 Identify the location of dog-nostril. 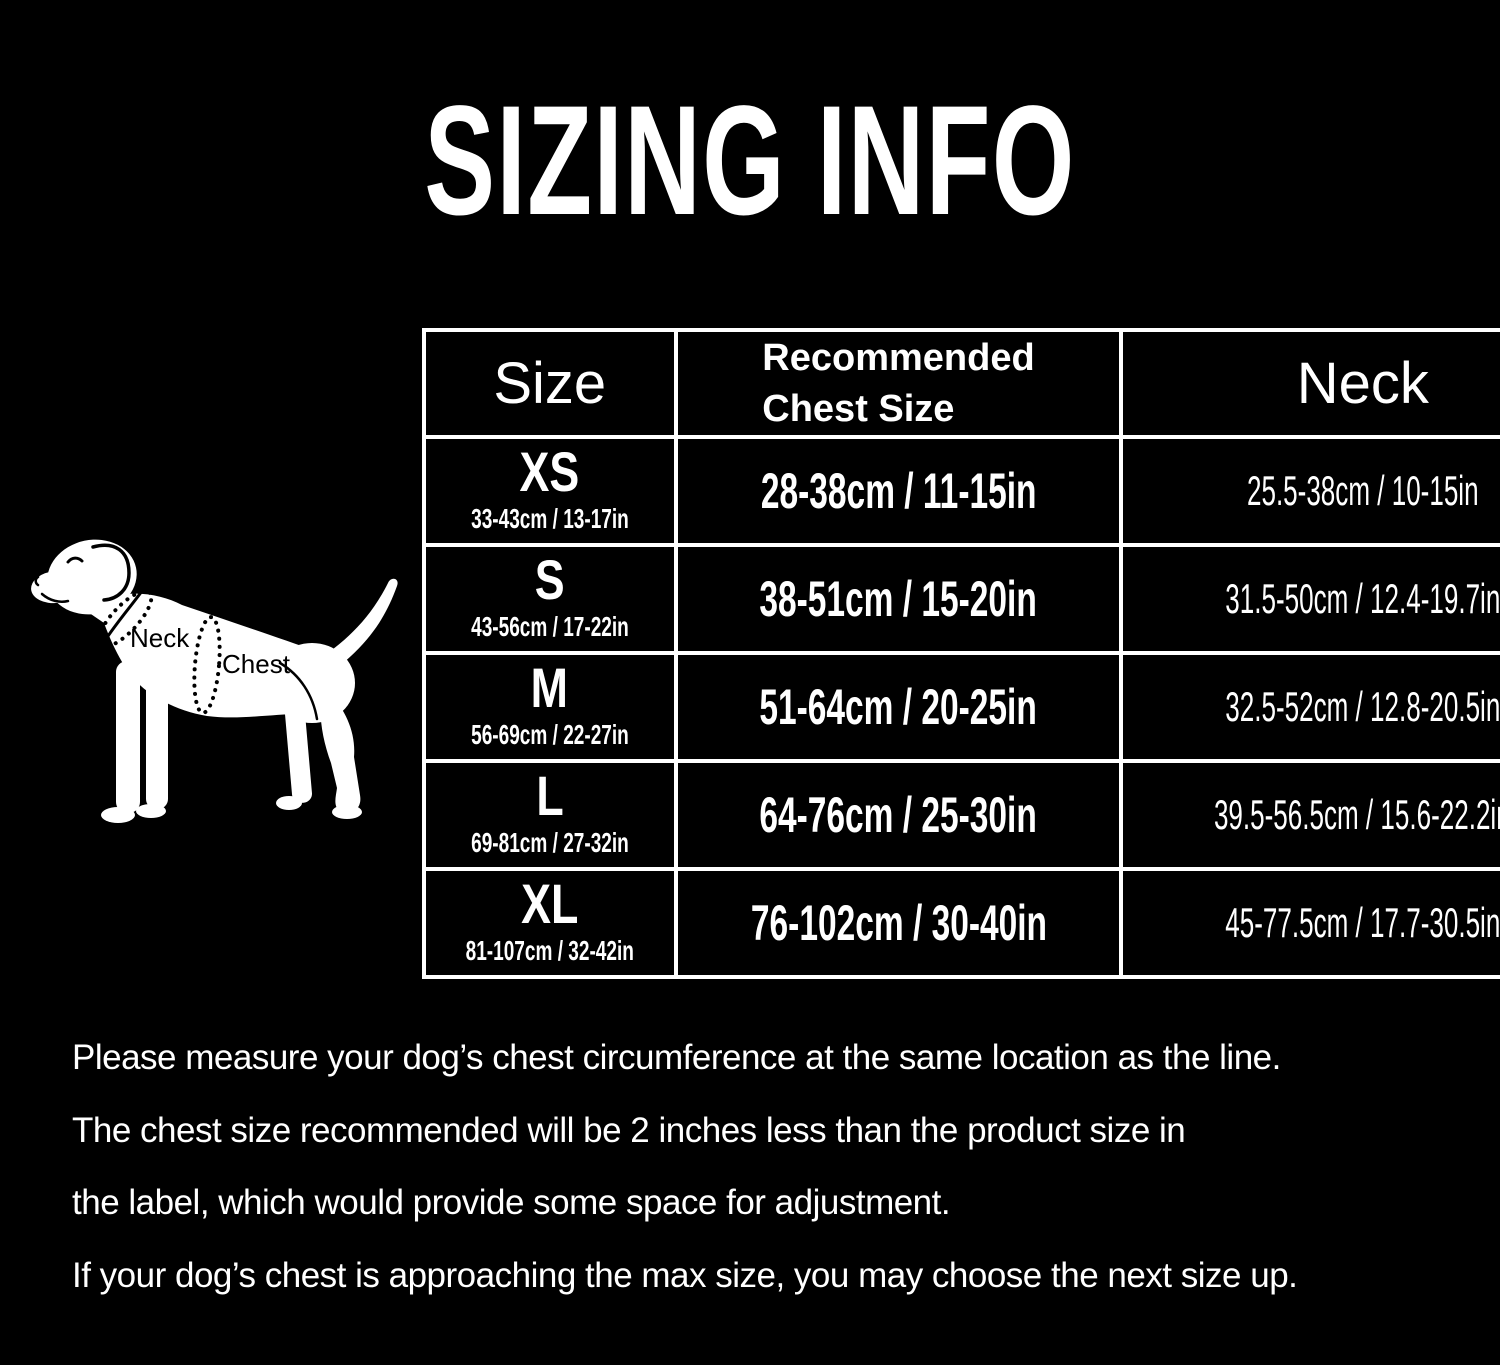
(37, 581).